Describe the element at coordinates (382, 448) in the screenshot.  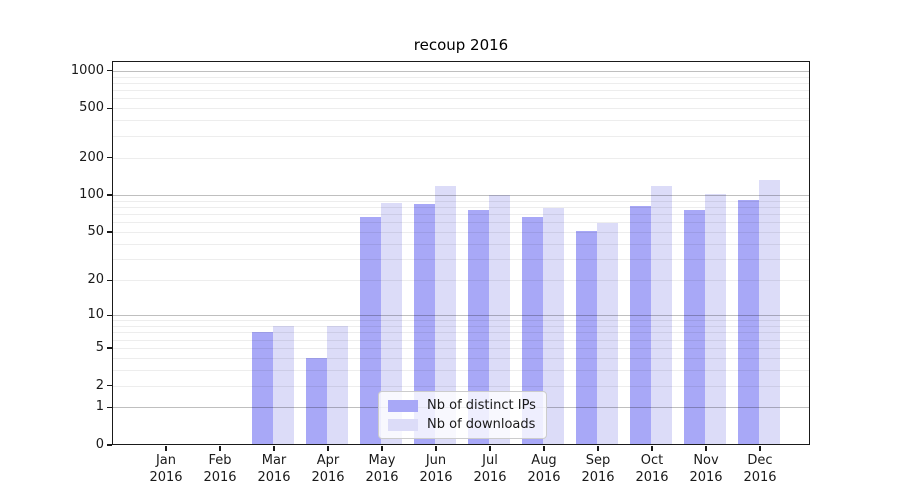
I see `x-tick-may` at that location.